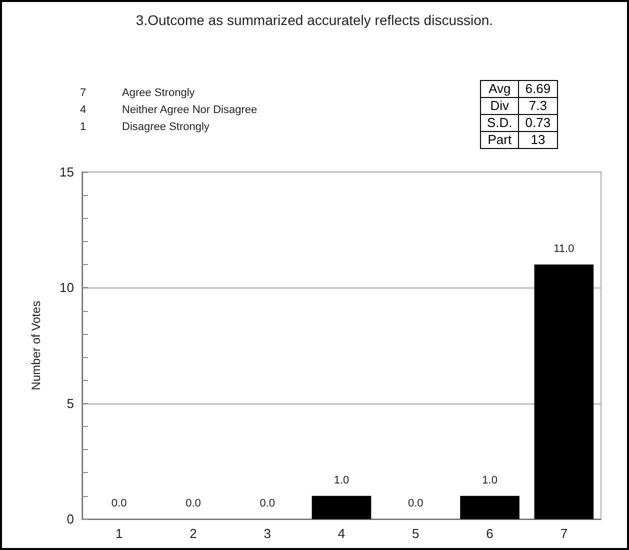 The width and height of the screenshot is (629, 550). What do you see at coordinates (193, 533) in the screenshot?
I see `x-tick-label: 2` at bounding box center [193, 533].